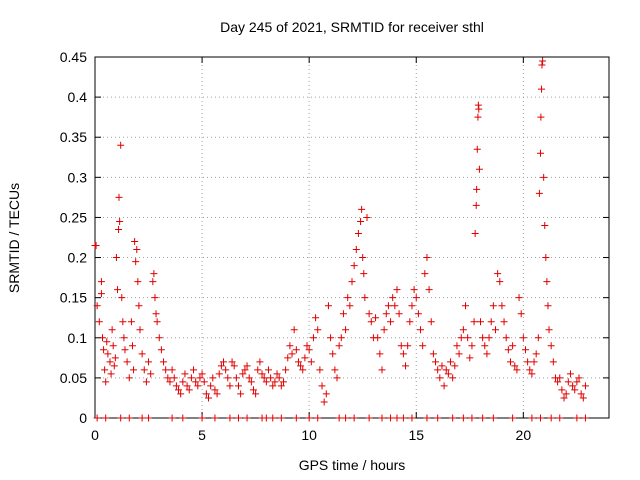  Describe the element at coordinates (78, 338) in the screenshot. I see `y-tick-label: 0.1` at that location.